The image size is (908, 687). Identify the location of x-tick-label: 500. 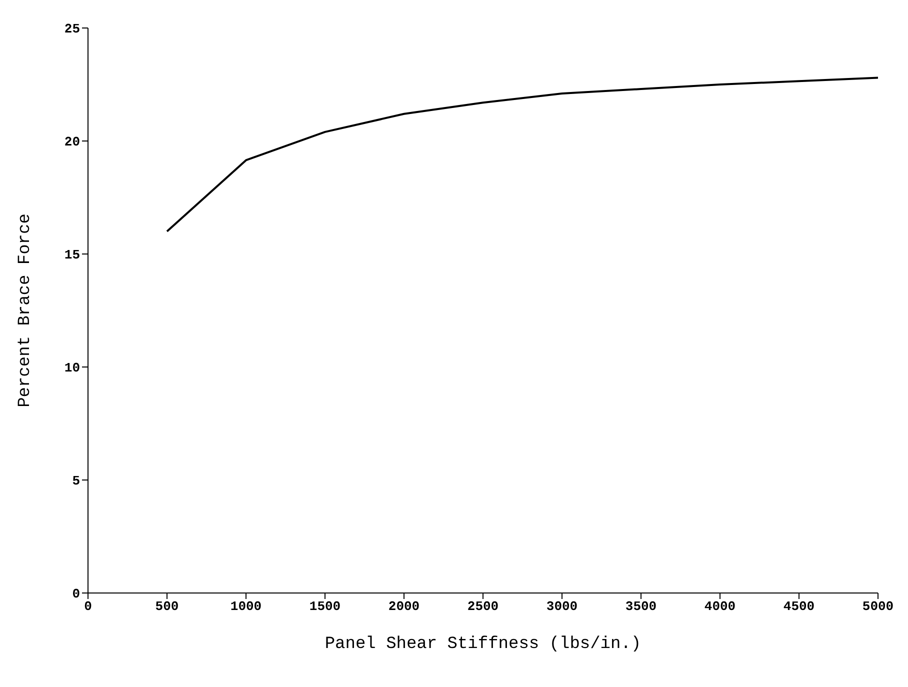
(167, 606).